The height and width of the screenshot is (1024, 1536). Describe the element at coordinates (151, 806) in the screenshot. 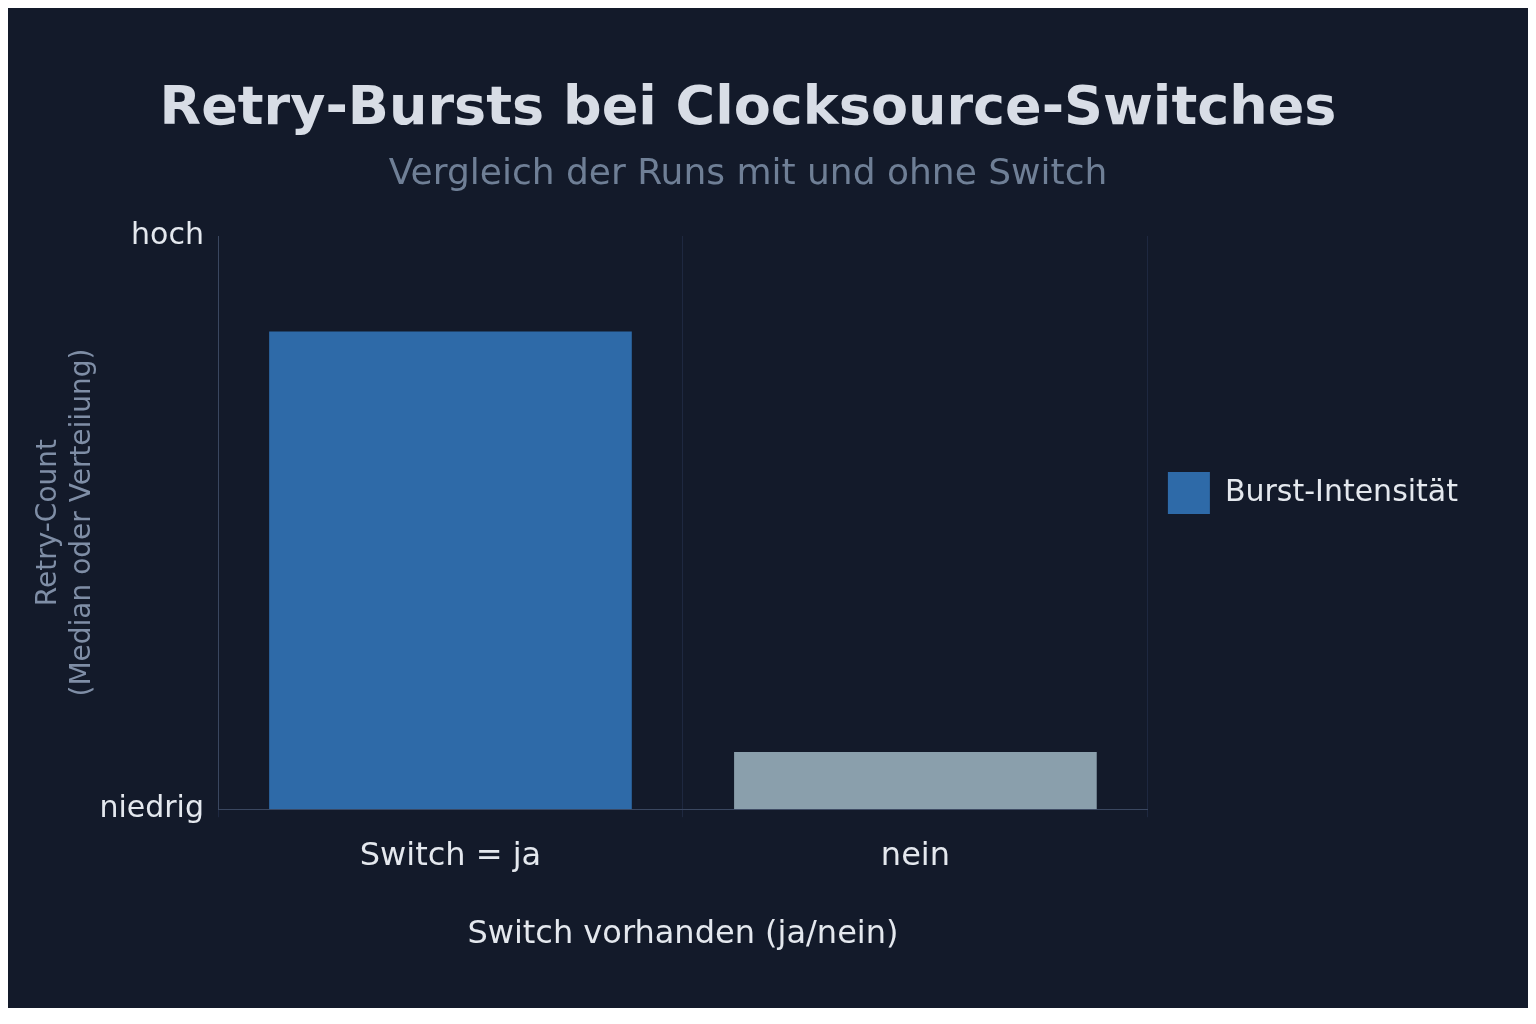

I see `text: niedrig` at that location.